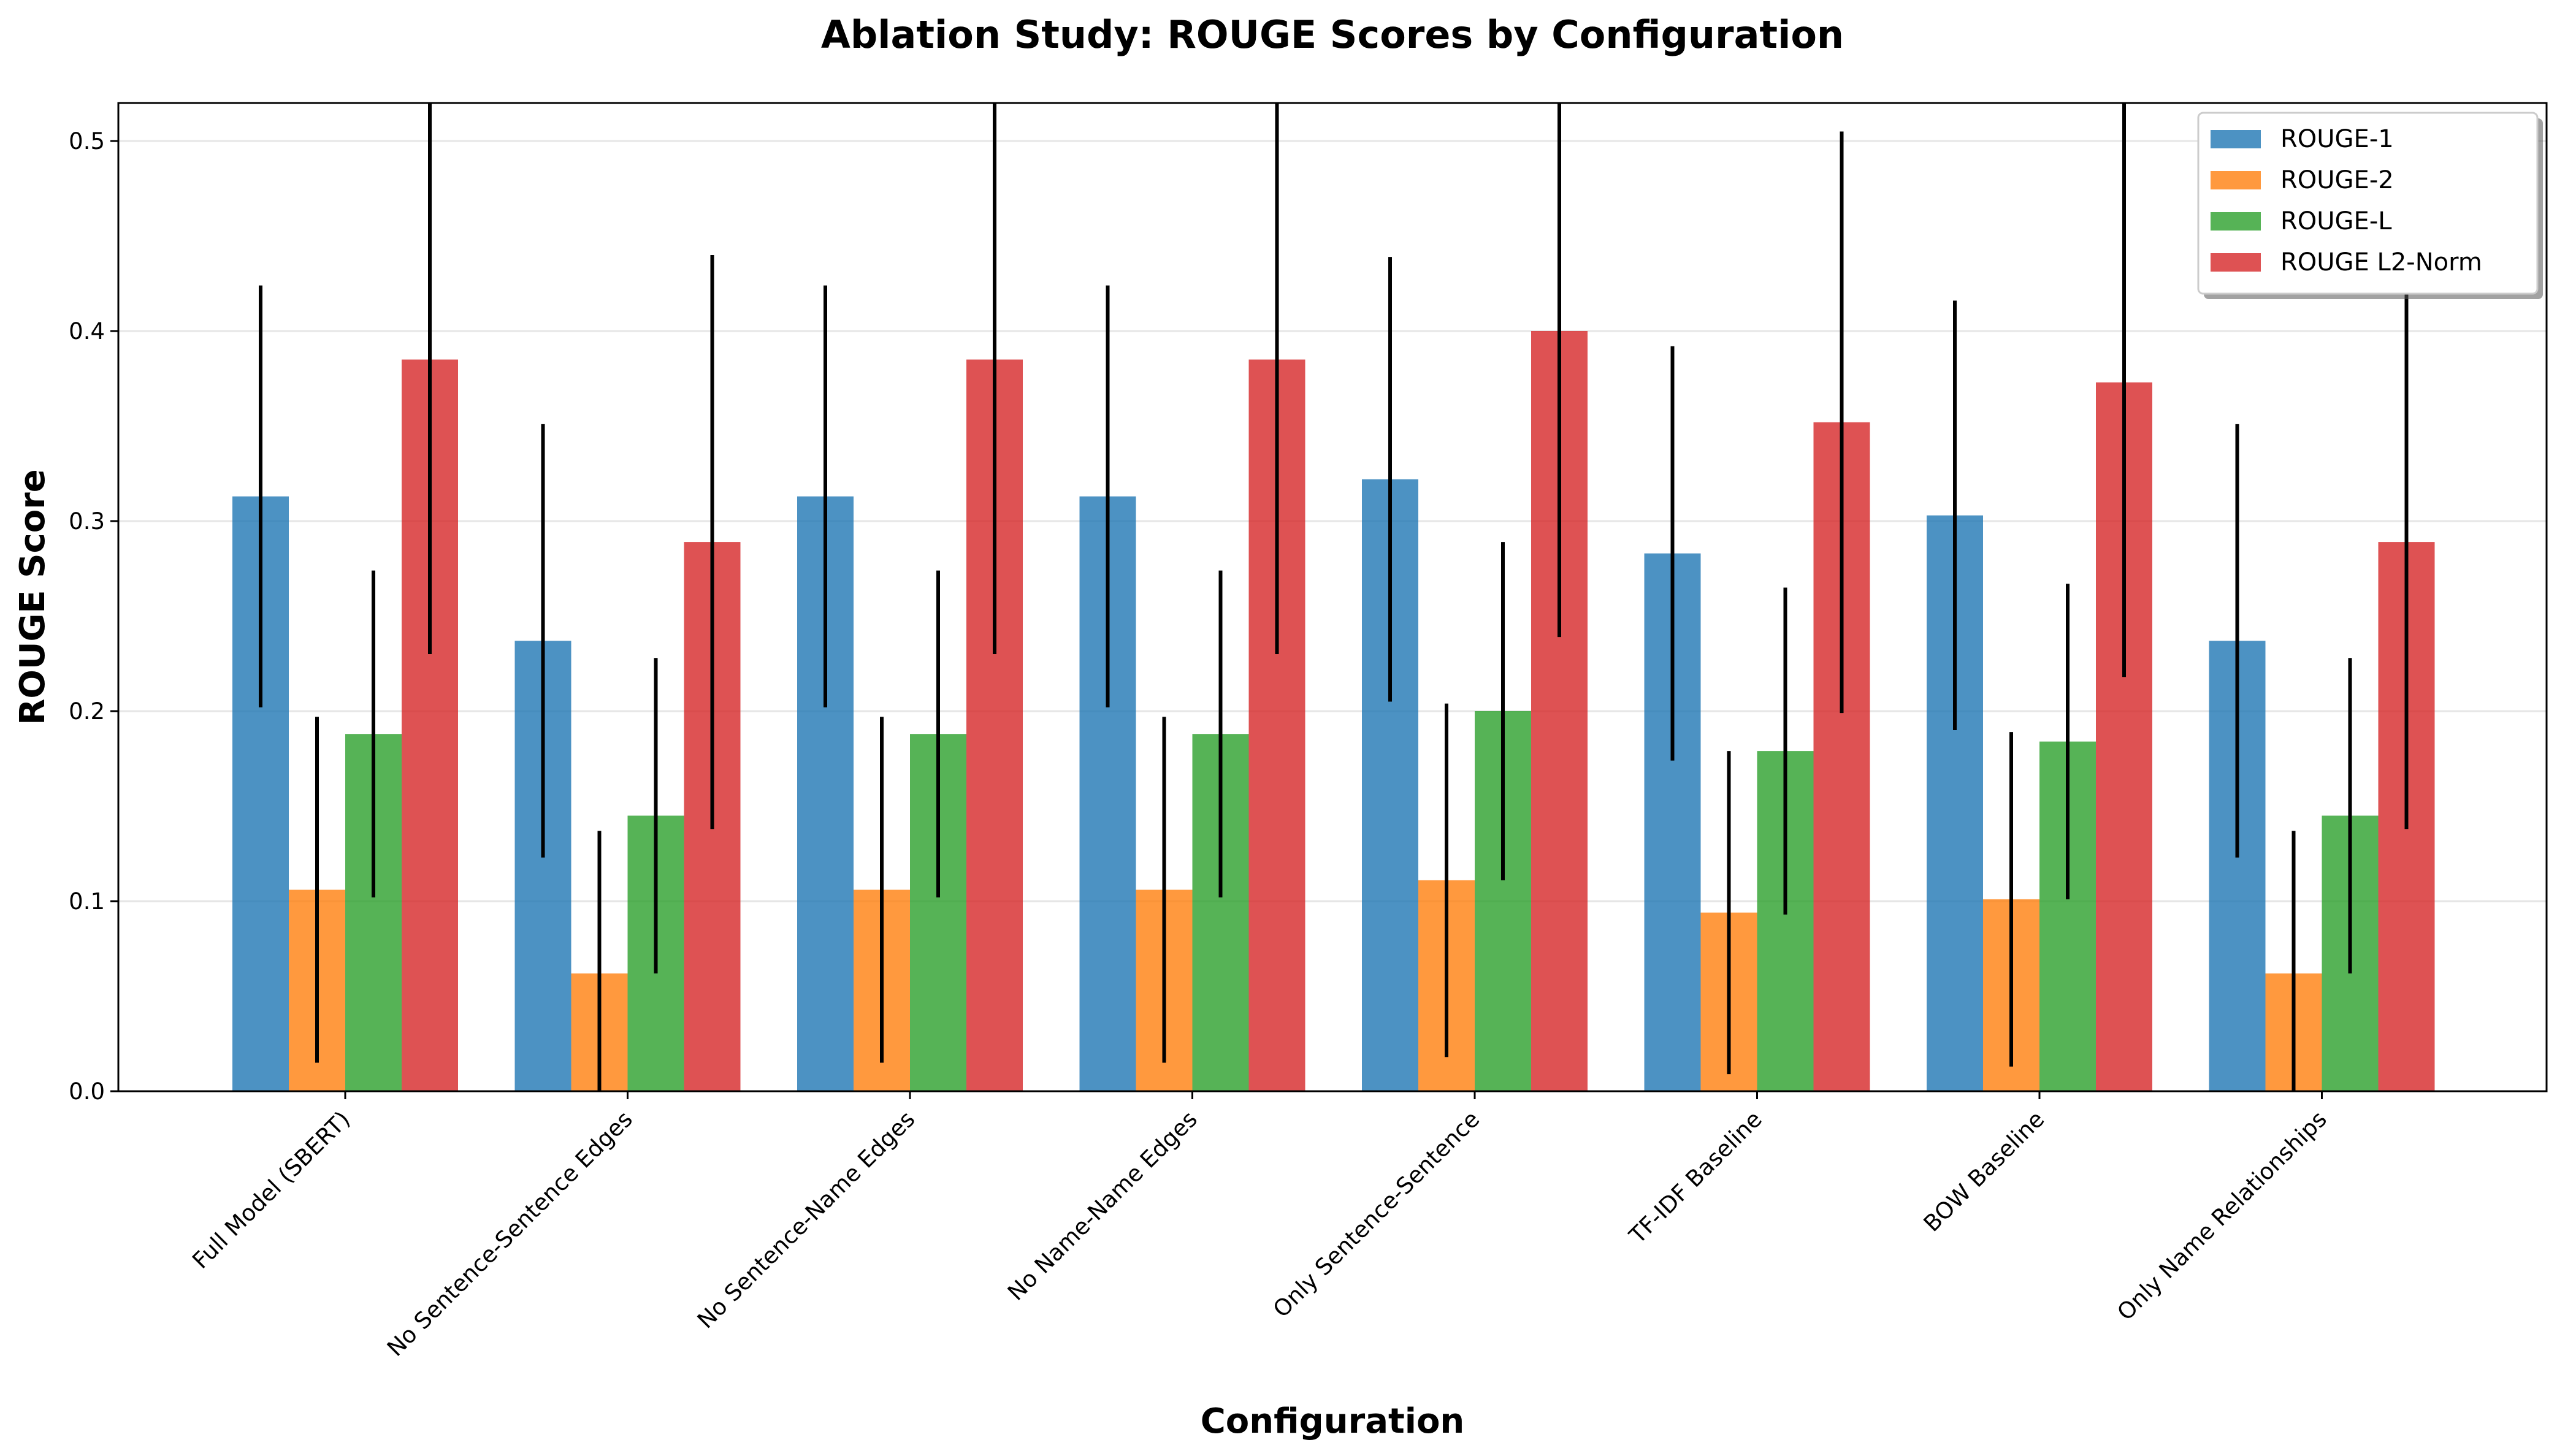 The image size is (2557, 1456). What do you see at coordinates (2337, 180) in the screenshot?
I see `legend-label: ROUGE-2` at bounding box center [2337, 180].